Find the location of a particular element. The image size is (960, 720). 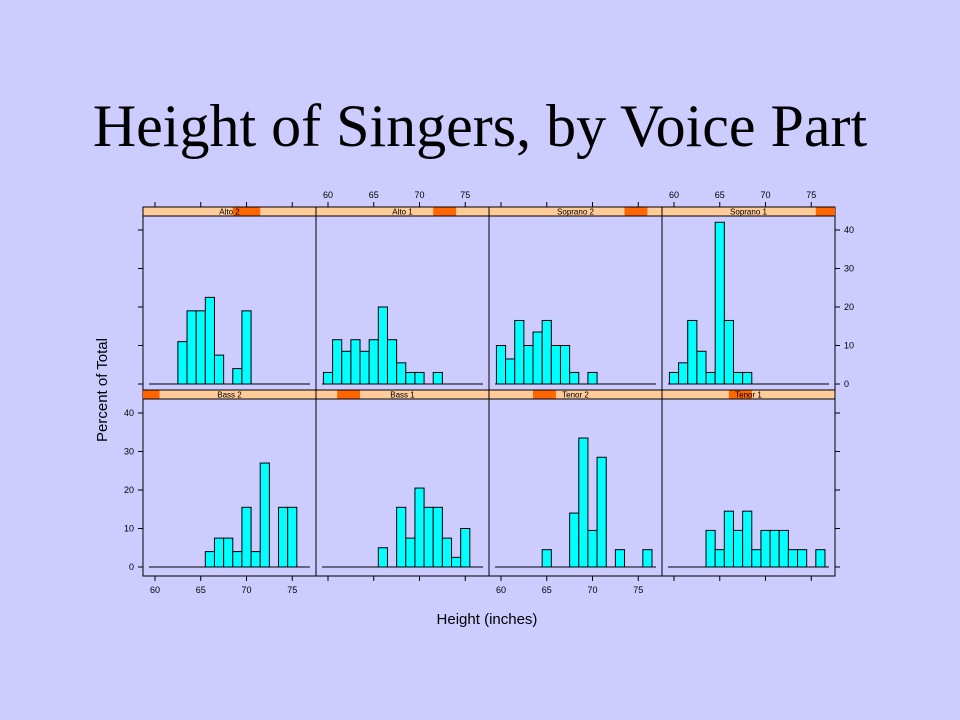

slide-title: Height of Singers, by Voice Part is located at coordinates (480, 126).